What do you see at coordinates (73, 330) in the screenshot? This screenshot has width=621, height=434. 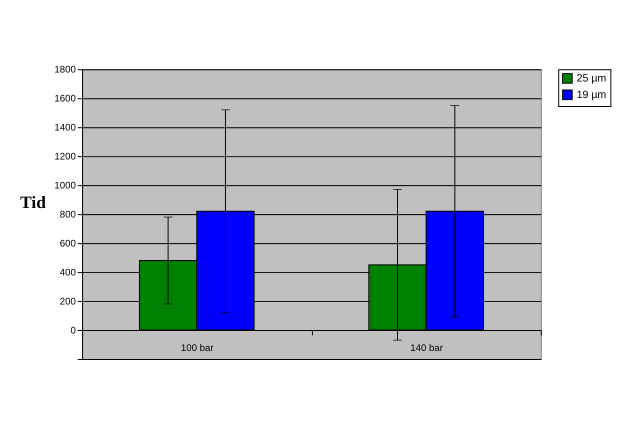 I see `y-tick-label: 0` at bounding box center [73, 330].